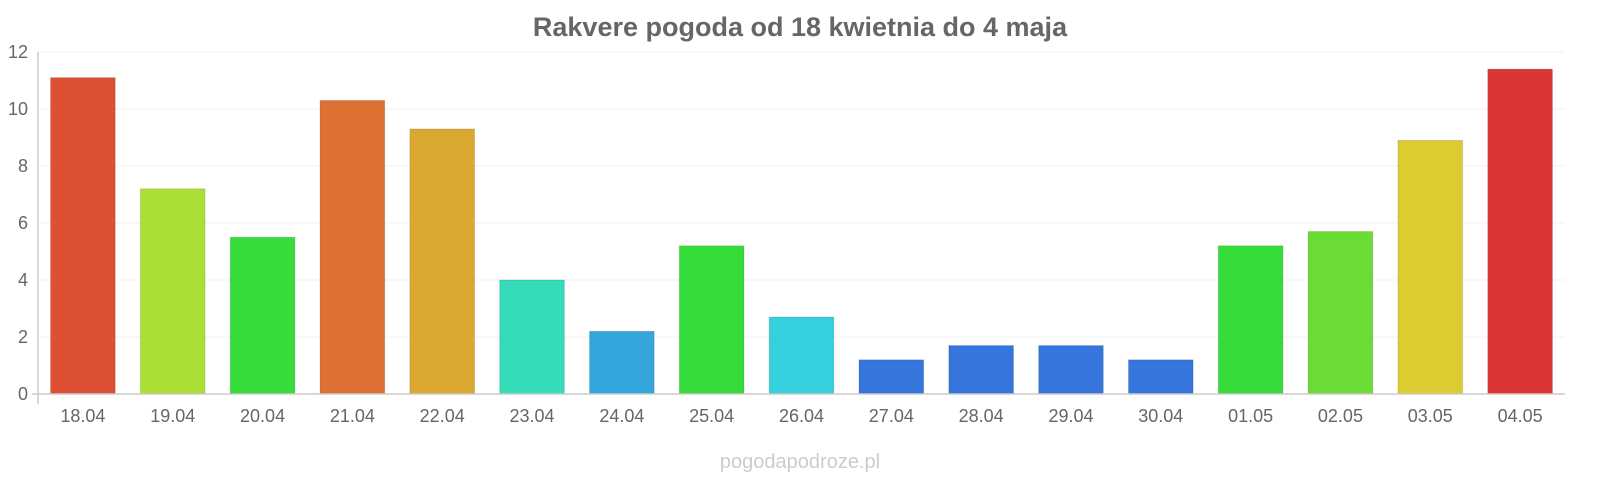  What do you see at coordinates (172, 416) in the screenshot?
I see `x-tick-label: 19.04` at bounding box center [172, 416].